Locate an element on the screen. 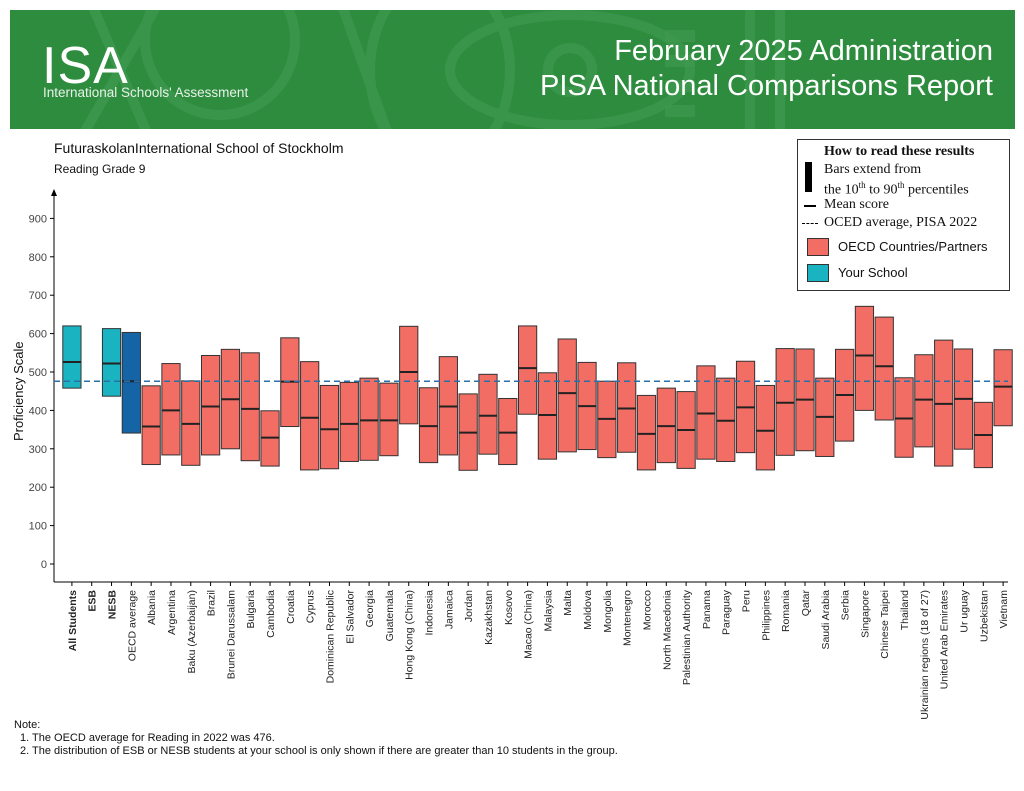 The image size is (1024, 791). y-tick-label: 900 is located at coordinates (38, 219).